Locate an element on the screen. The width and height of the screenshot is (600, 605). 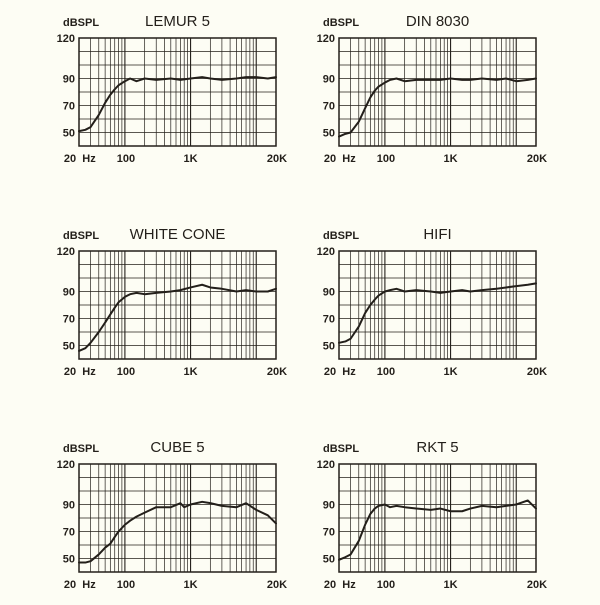
chart-panel-3: WHITE CONE dBSPL 120 90 70 50 20 Hz 100 1K 20K is located at coordinates (172, 302).